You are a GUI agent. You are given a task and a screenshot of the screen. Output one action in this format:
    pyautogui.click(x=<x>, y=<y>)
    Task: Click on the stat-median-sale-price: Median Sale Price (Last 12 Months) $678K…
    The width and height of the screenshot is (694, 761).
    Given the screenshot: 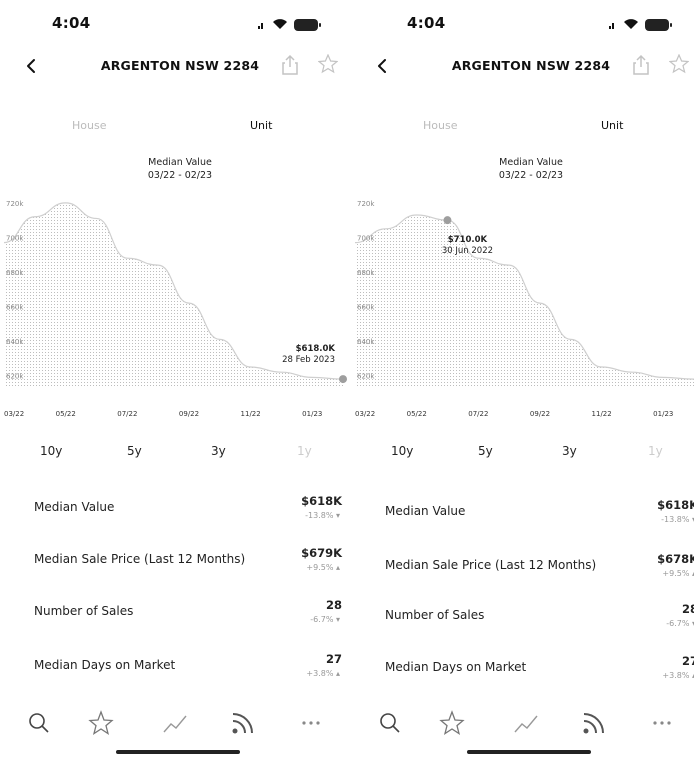 What is the action you would take?
    pyautogui.click(x=522, y=572)
    